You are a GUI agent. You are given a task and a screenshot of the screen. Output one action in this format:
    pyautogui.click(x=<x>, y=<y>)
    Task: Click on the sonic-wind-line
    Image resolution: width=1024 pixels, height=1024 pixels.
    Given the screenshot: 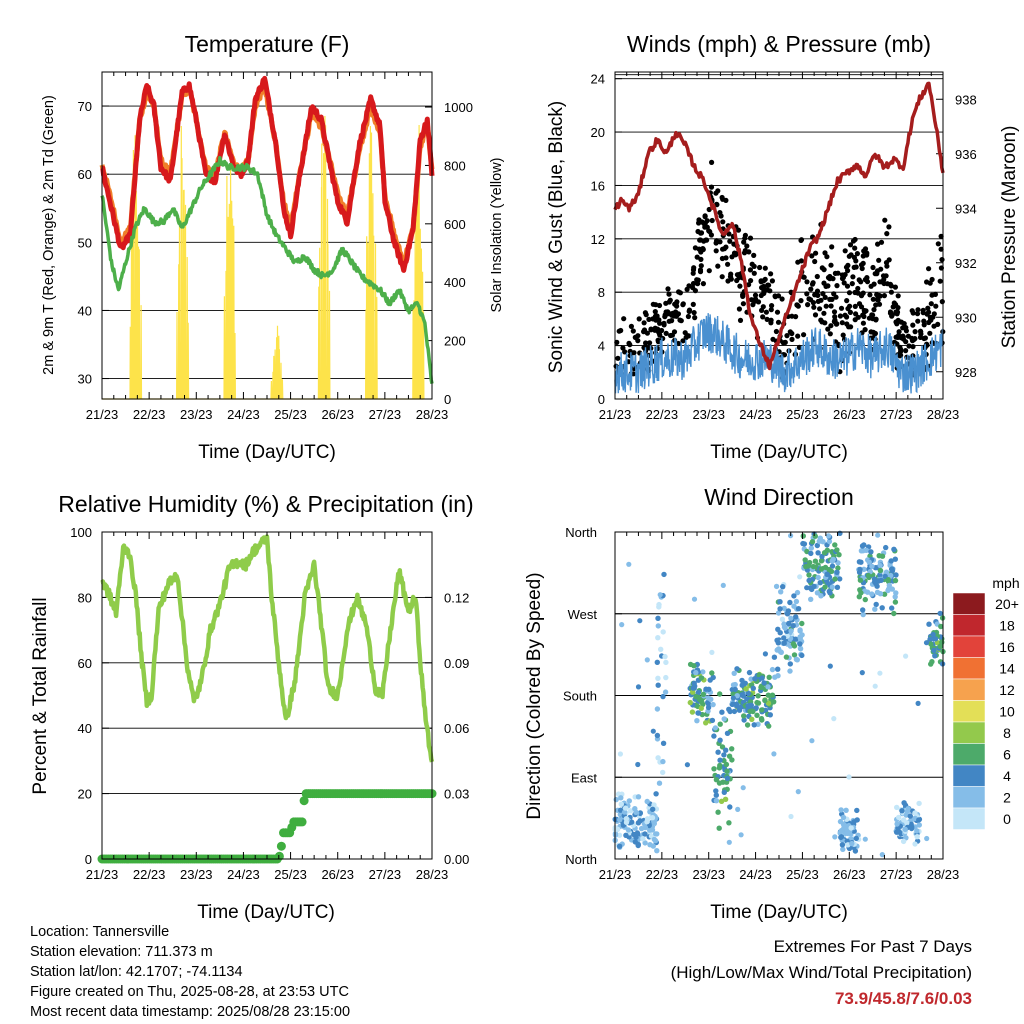 What is the action you would take?
    pyautogui.click(x=779, y=353)
    